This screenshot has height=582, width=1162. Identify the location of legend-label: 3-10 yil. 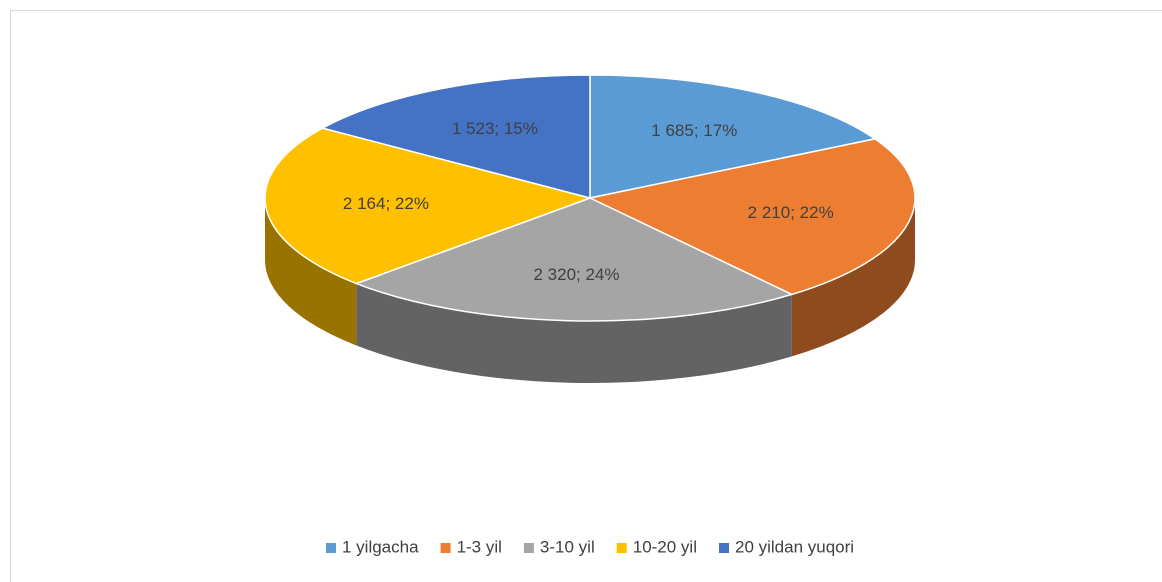
(567, 546).